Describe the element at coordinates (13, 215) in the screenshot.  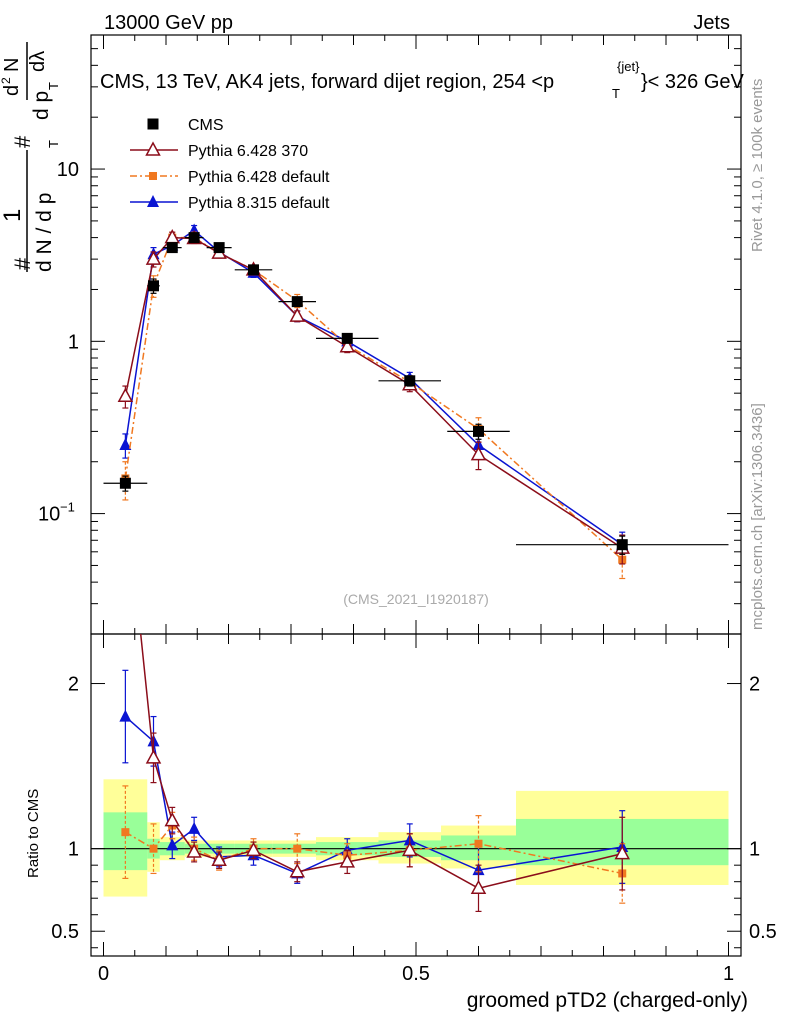
I see `ylabel-one: 1` at that location.